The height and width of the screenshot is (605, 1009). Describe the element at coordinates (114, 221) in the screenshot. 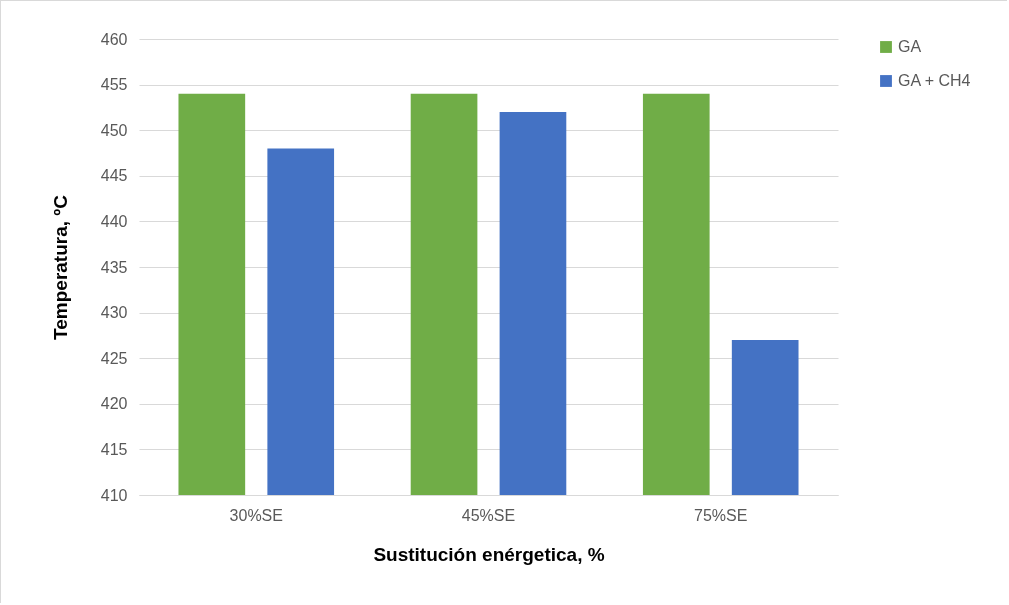

I see `y-tick-label: 440` at that location.